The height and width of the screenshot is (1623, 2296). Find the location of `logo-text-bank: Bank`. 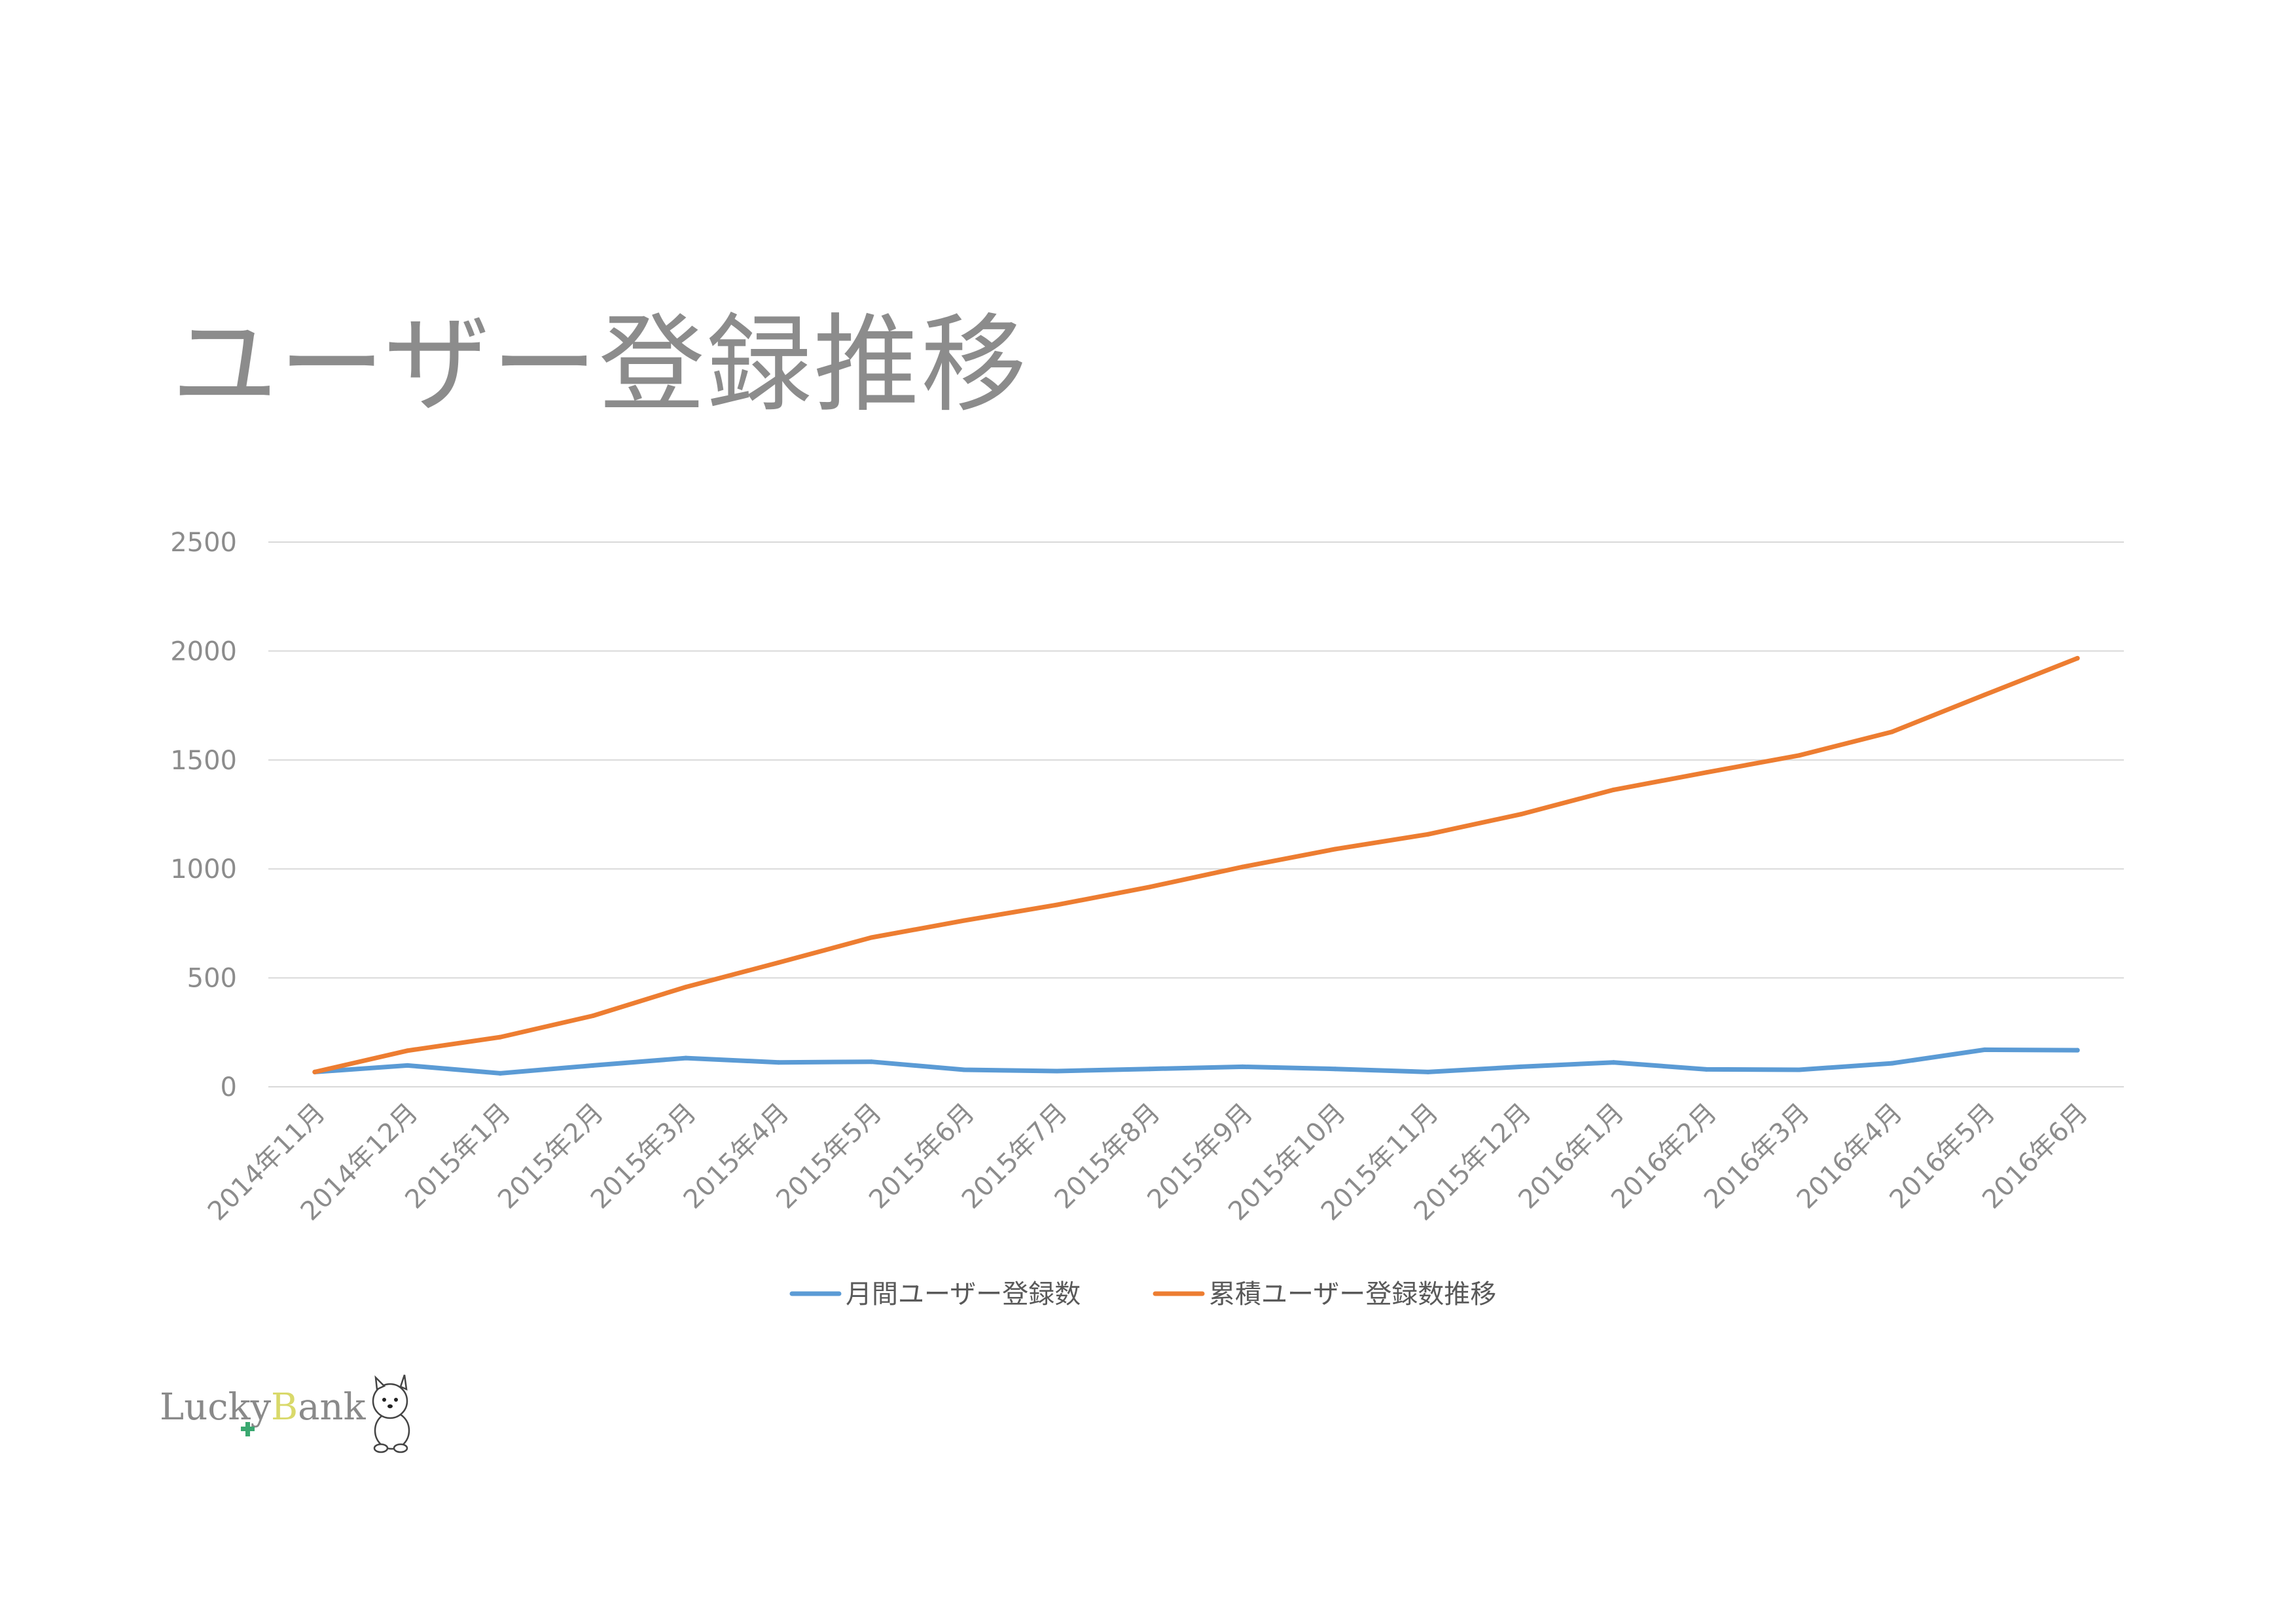

logo-text-bank: Bank is located at coordinates (319, 1407).